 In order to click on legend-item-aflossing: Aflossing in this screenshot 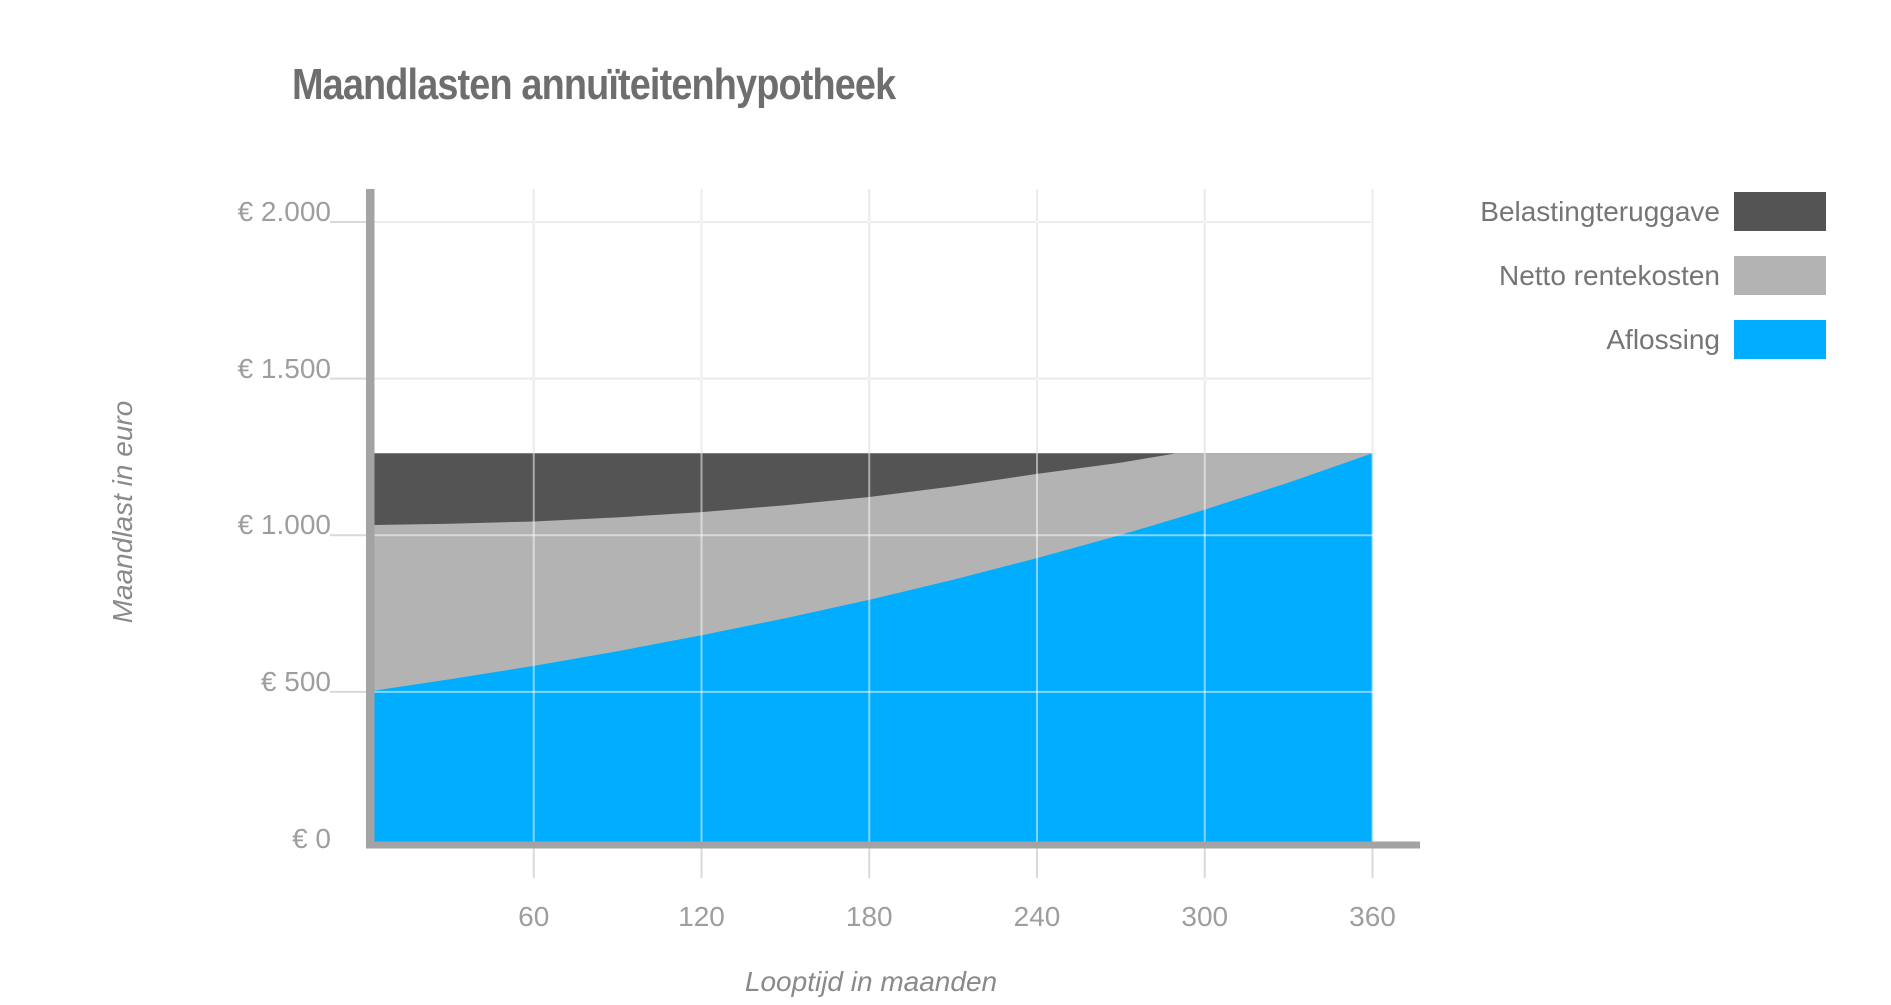, I will do `click(1653, 339)`.